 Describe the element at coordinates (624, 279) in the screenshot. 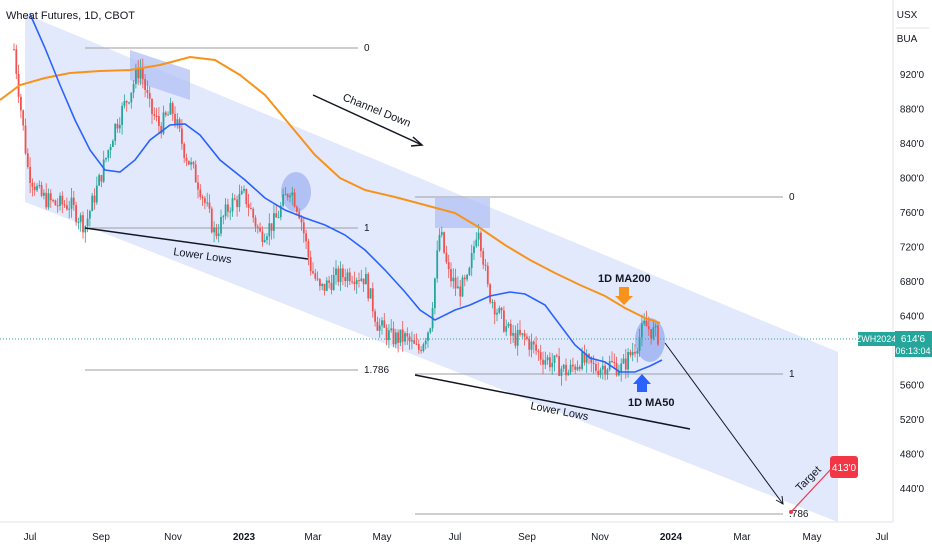

I see `ma200-label: 1D MA200` at that location.